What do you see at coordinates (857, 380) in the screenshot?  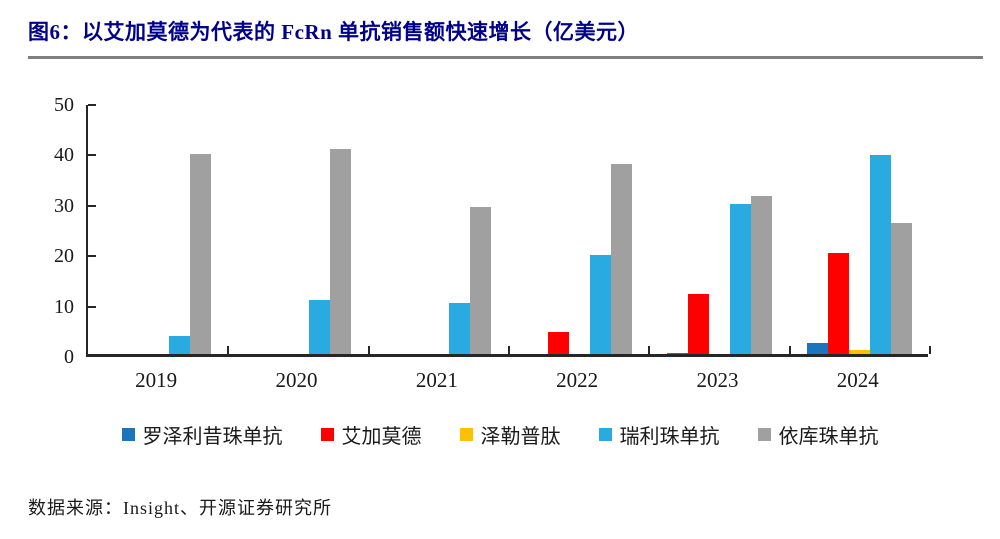 I see `x-axis-category-label: 2024` at bounding box center [857, 380].